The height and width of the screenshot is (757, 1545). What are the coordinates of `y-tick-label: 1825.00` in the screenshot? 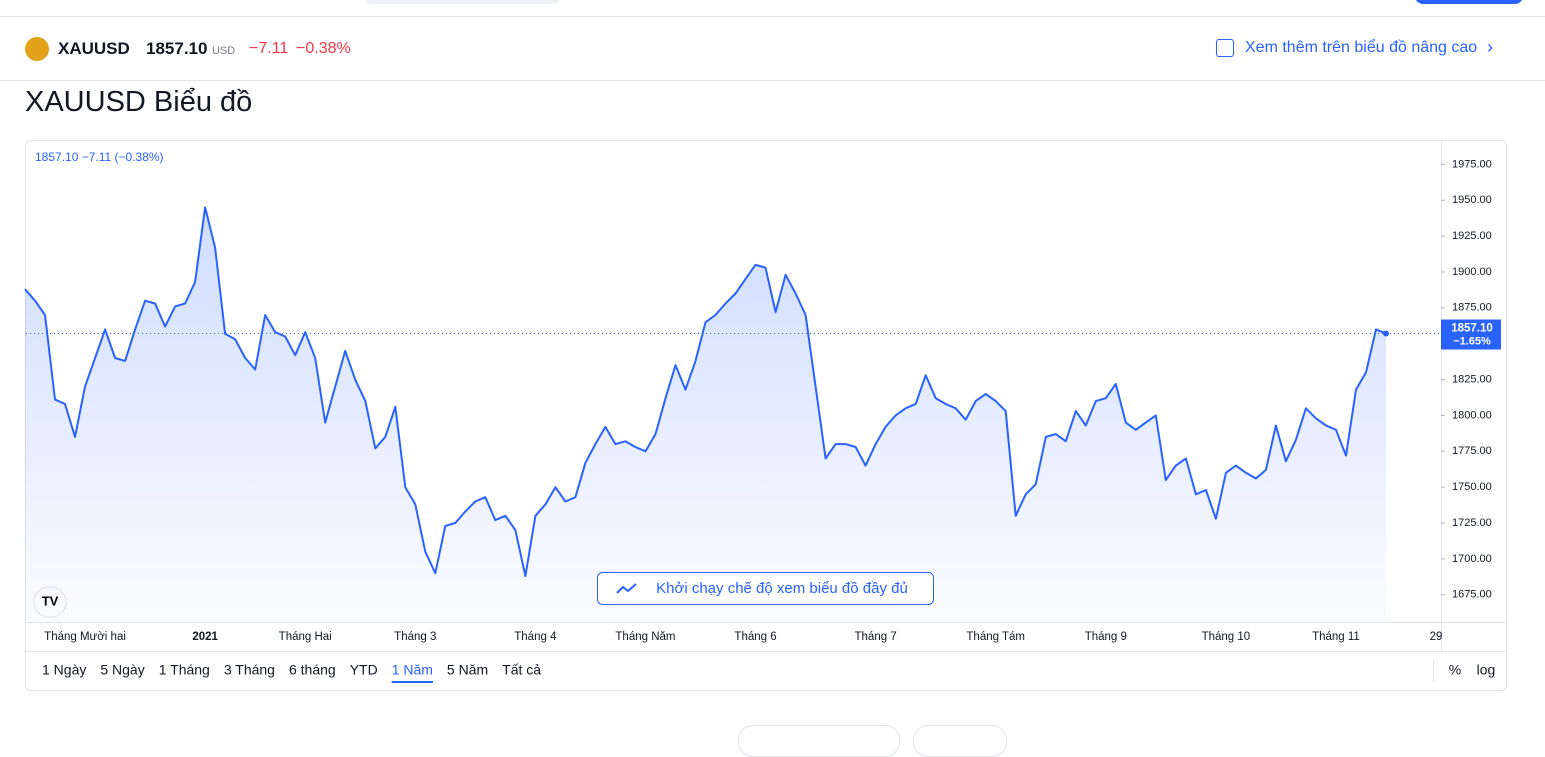 It's located at (1472, 379).